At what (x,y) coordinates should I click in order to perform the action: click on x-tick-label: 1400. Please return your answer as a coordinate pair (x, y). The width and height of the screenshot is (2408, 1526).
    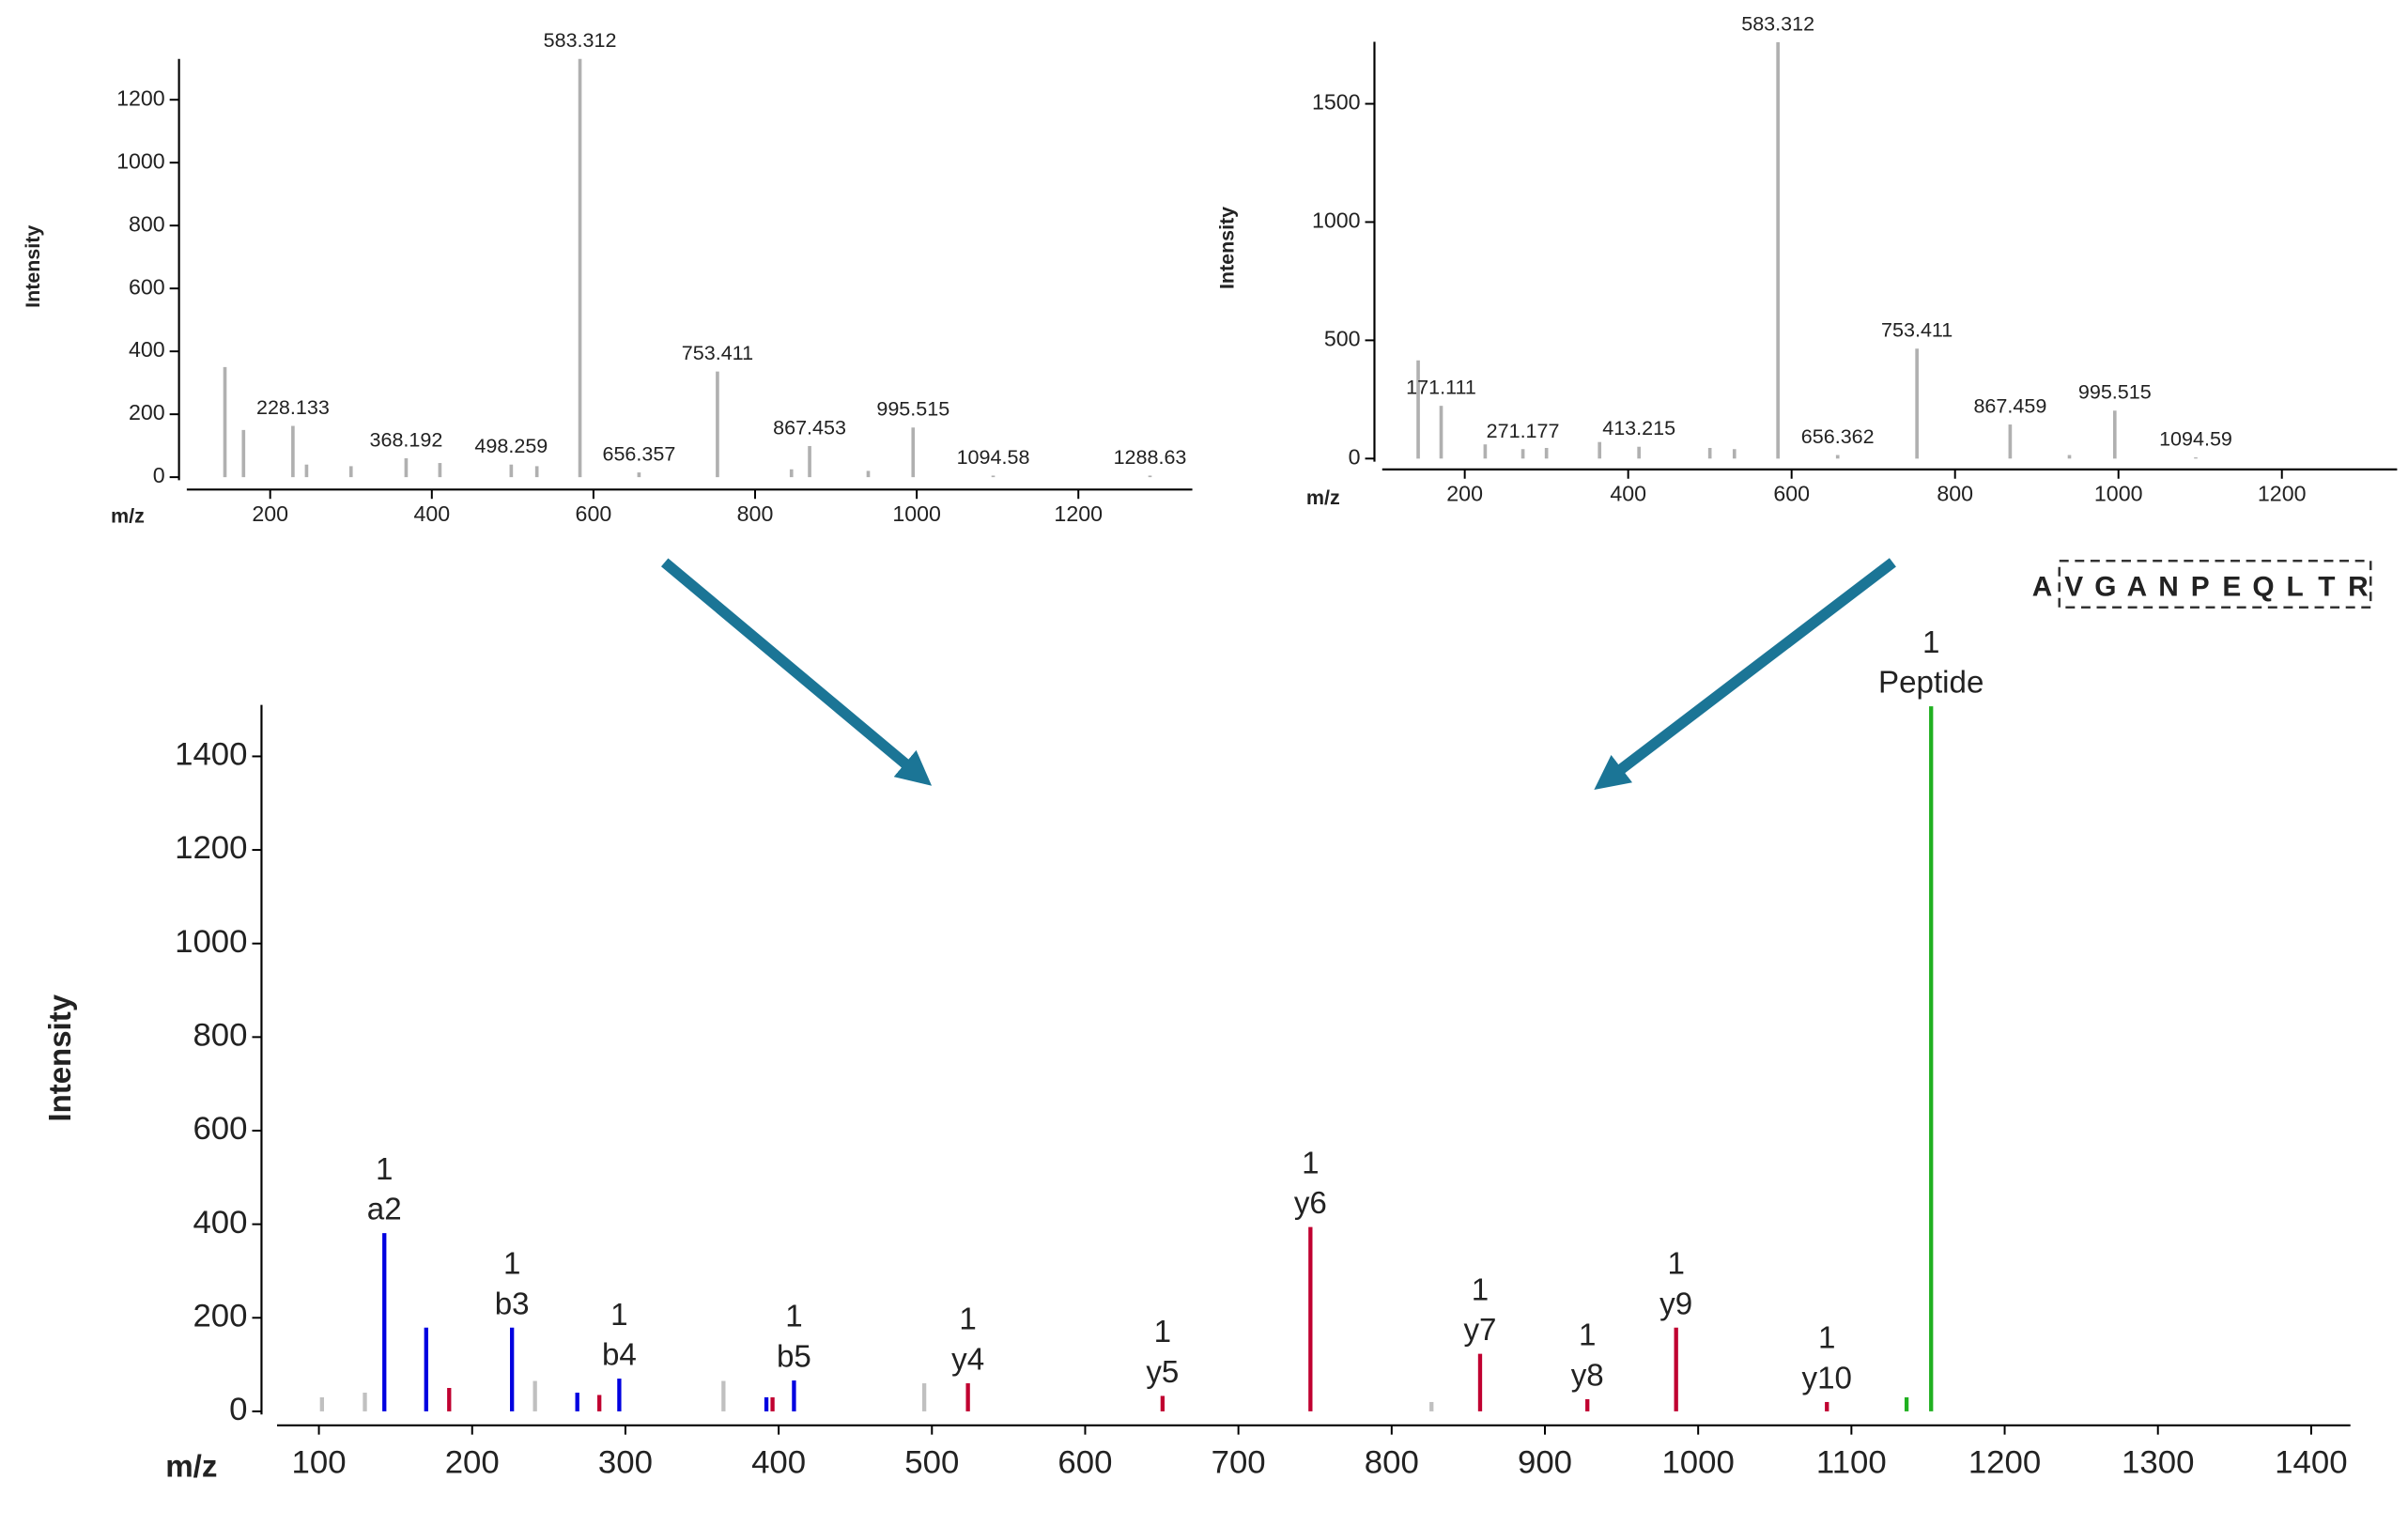
    Looking at the image, I should click on (2311, 1463).